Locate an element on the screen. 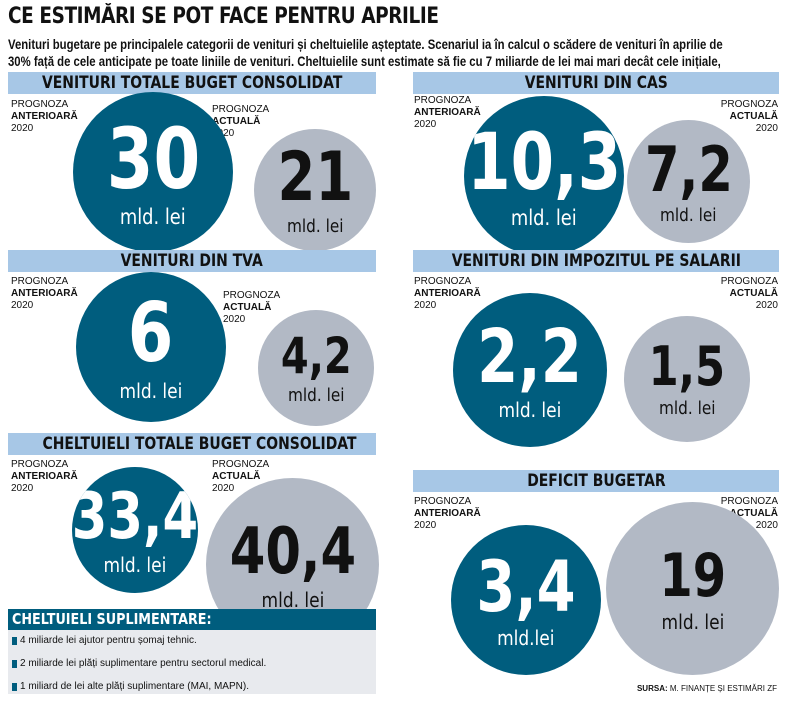 This screenshot has width=787, height=704. panel-title-text: DEFICIT BUGETAR is located at coordinates (596, 481).